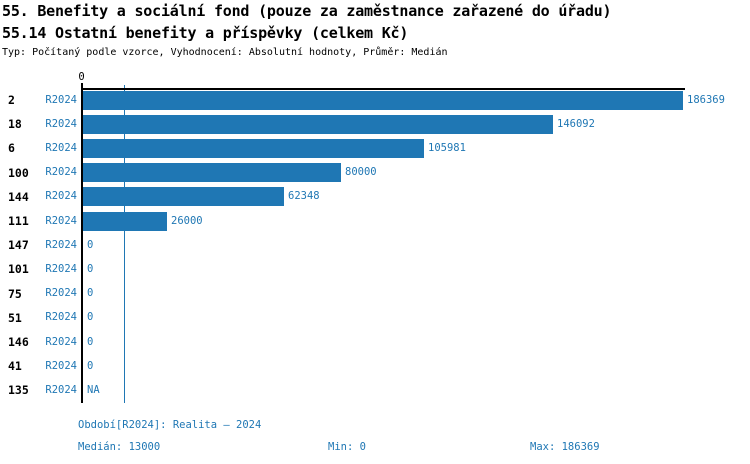 Image resolution: width=750 pixels, height=464 pixels. Describe the element at coordinates (15, 293) in the screenshot. I see `category-label: 75` at that location.